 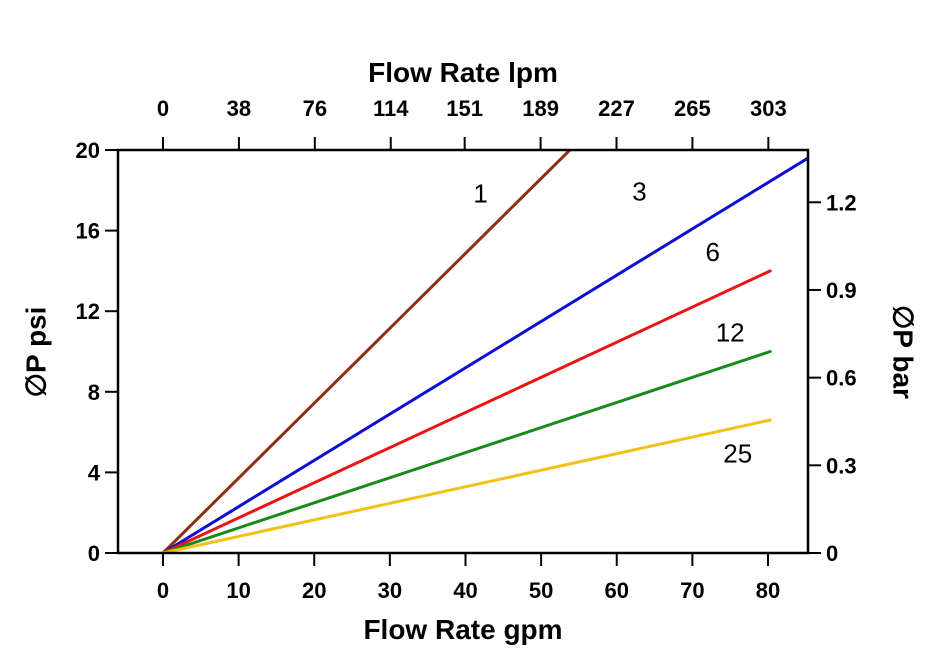 What do you see at coordinates (239, 108) in the screenshot?
I see `top-axis-tick-label: 38` at bounding box center [239, 108].